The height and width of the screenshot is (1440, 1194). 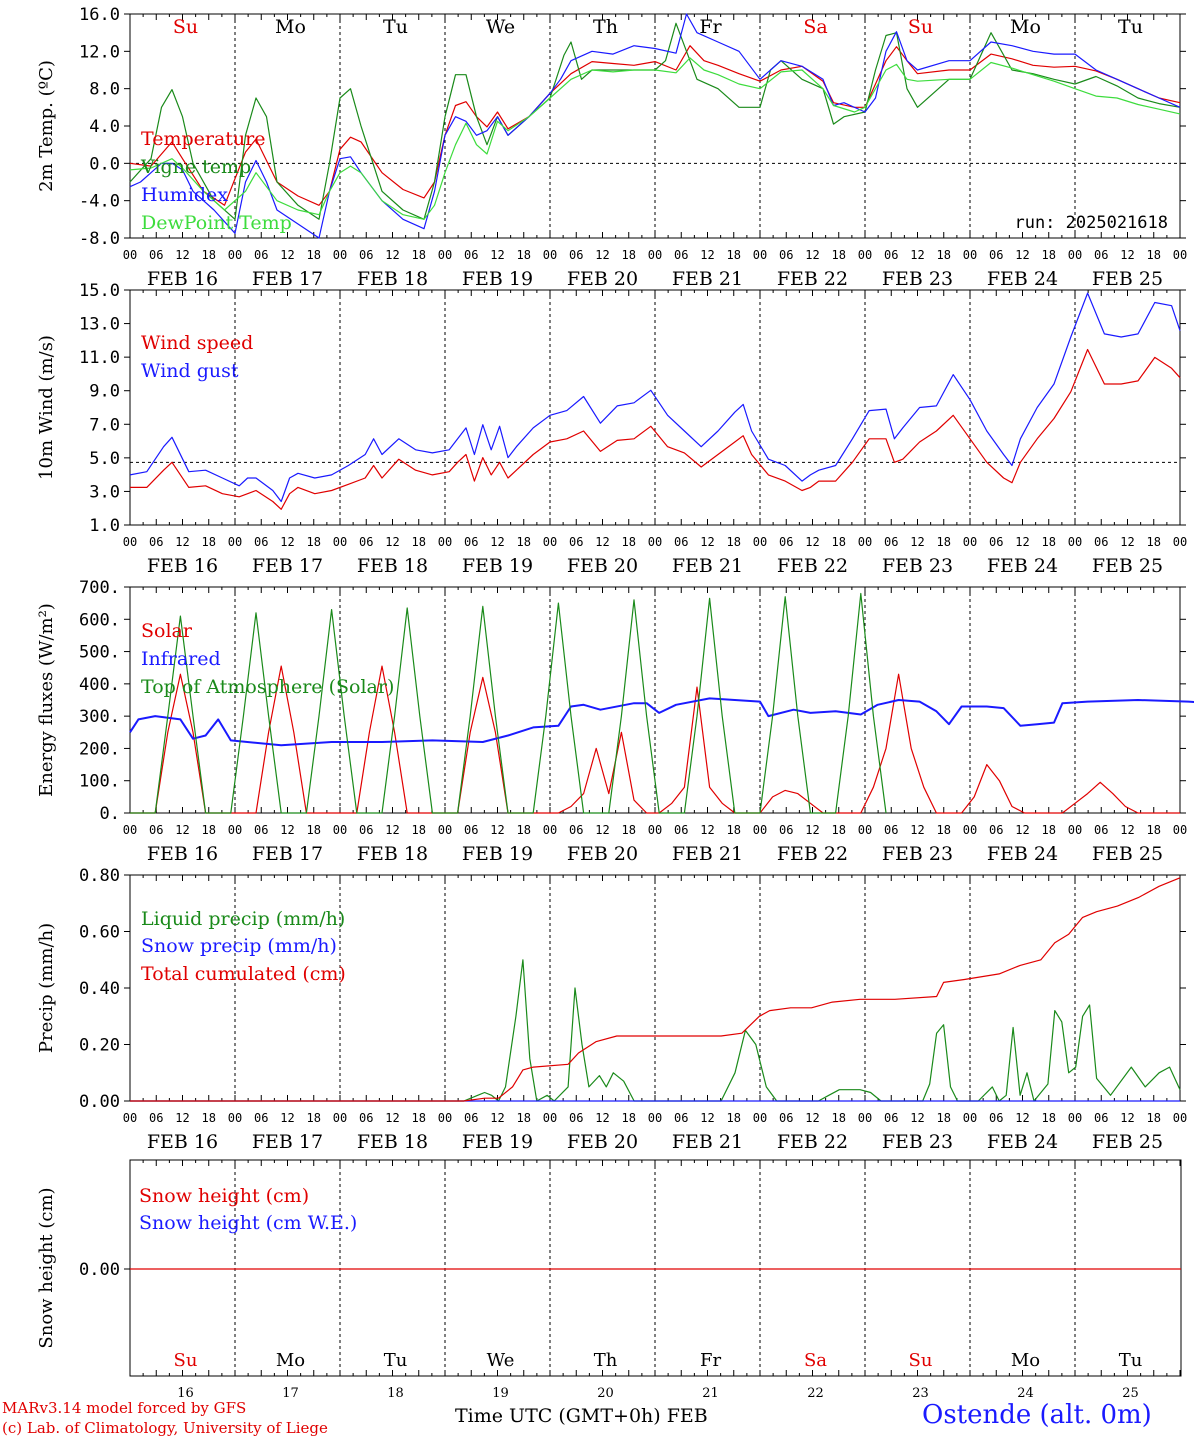 What do you see at coordinates (290, 1393) in the screenshot?
I see `day-number-label: 17` at bounding box center [290, 1393].